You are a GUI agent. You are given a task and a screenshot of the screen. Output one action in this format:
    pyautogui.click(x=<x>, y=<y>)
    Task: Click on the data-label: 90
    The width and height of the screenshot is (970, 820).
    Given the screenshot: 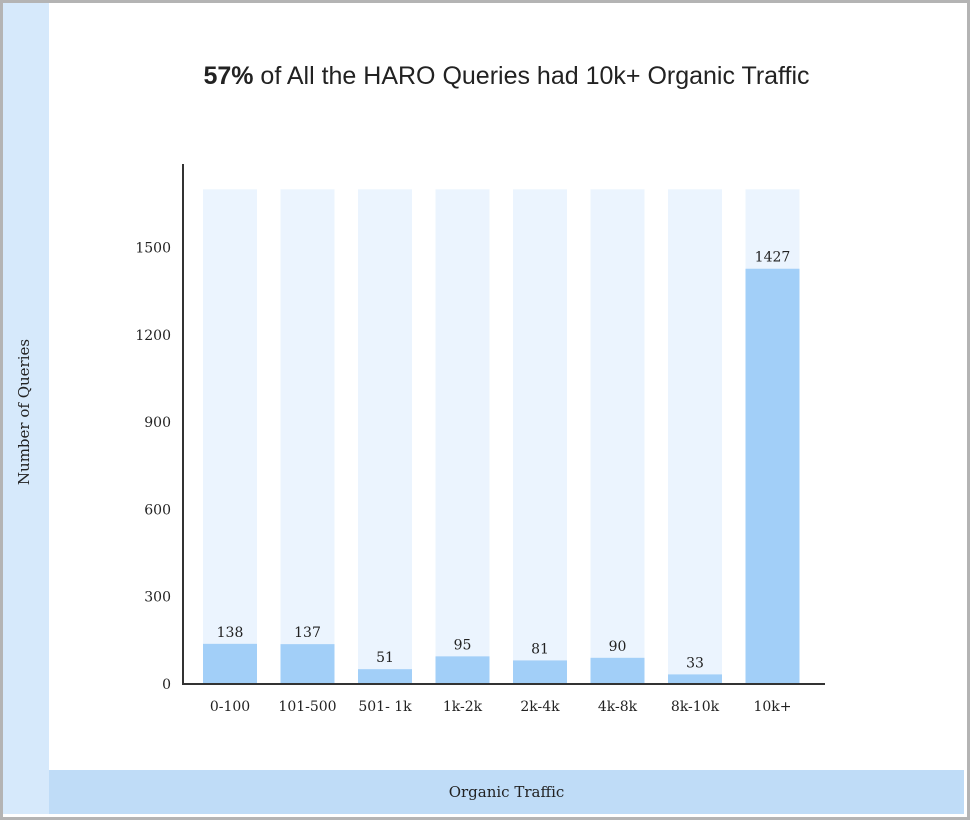 What is the action you would take?
    pyautogui.click(x=618, y=647)
    